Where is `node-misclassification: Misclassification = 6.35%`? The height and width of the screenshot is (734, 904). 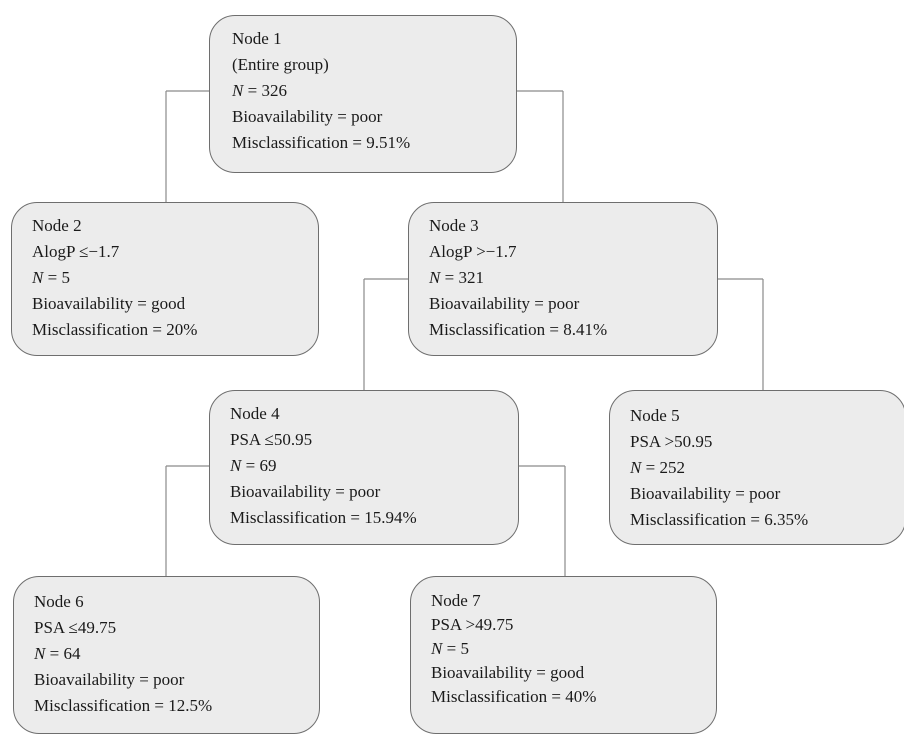
node-misclassification: Misclassification = 6.35% is located at coordinates (719, 519).